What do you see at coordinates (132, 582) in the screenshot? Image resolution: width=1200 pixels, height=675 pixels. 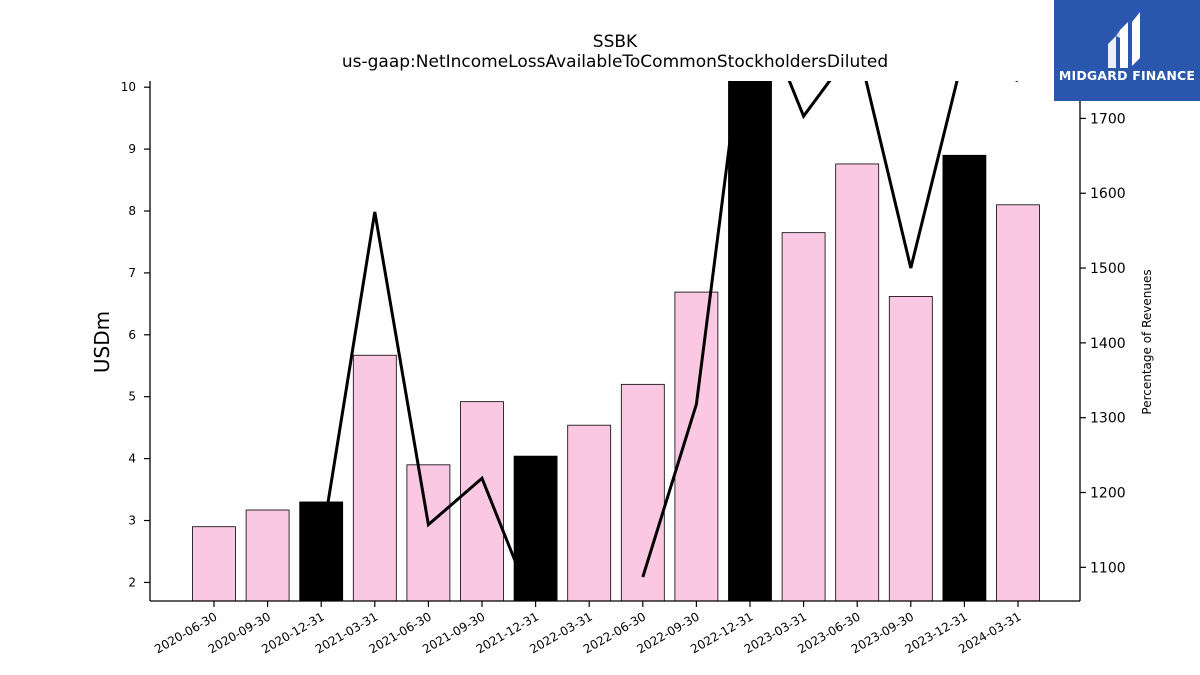 I see `y-tick-label: 2` at bounding box center [132, 582].